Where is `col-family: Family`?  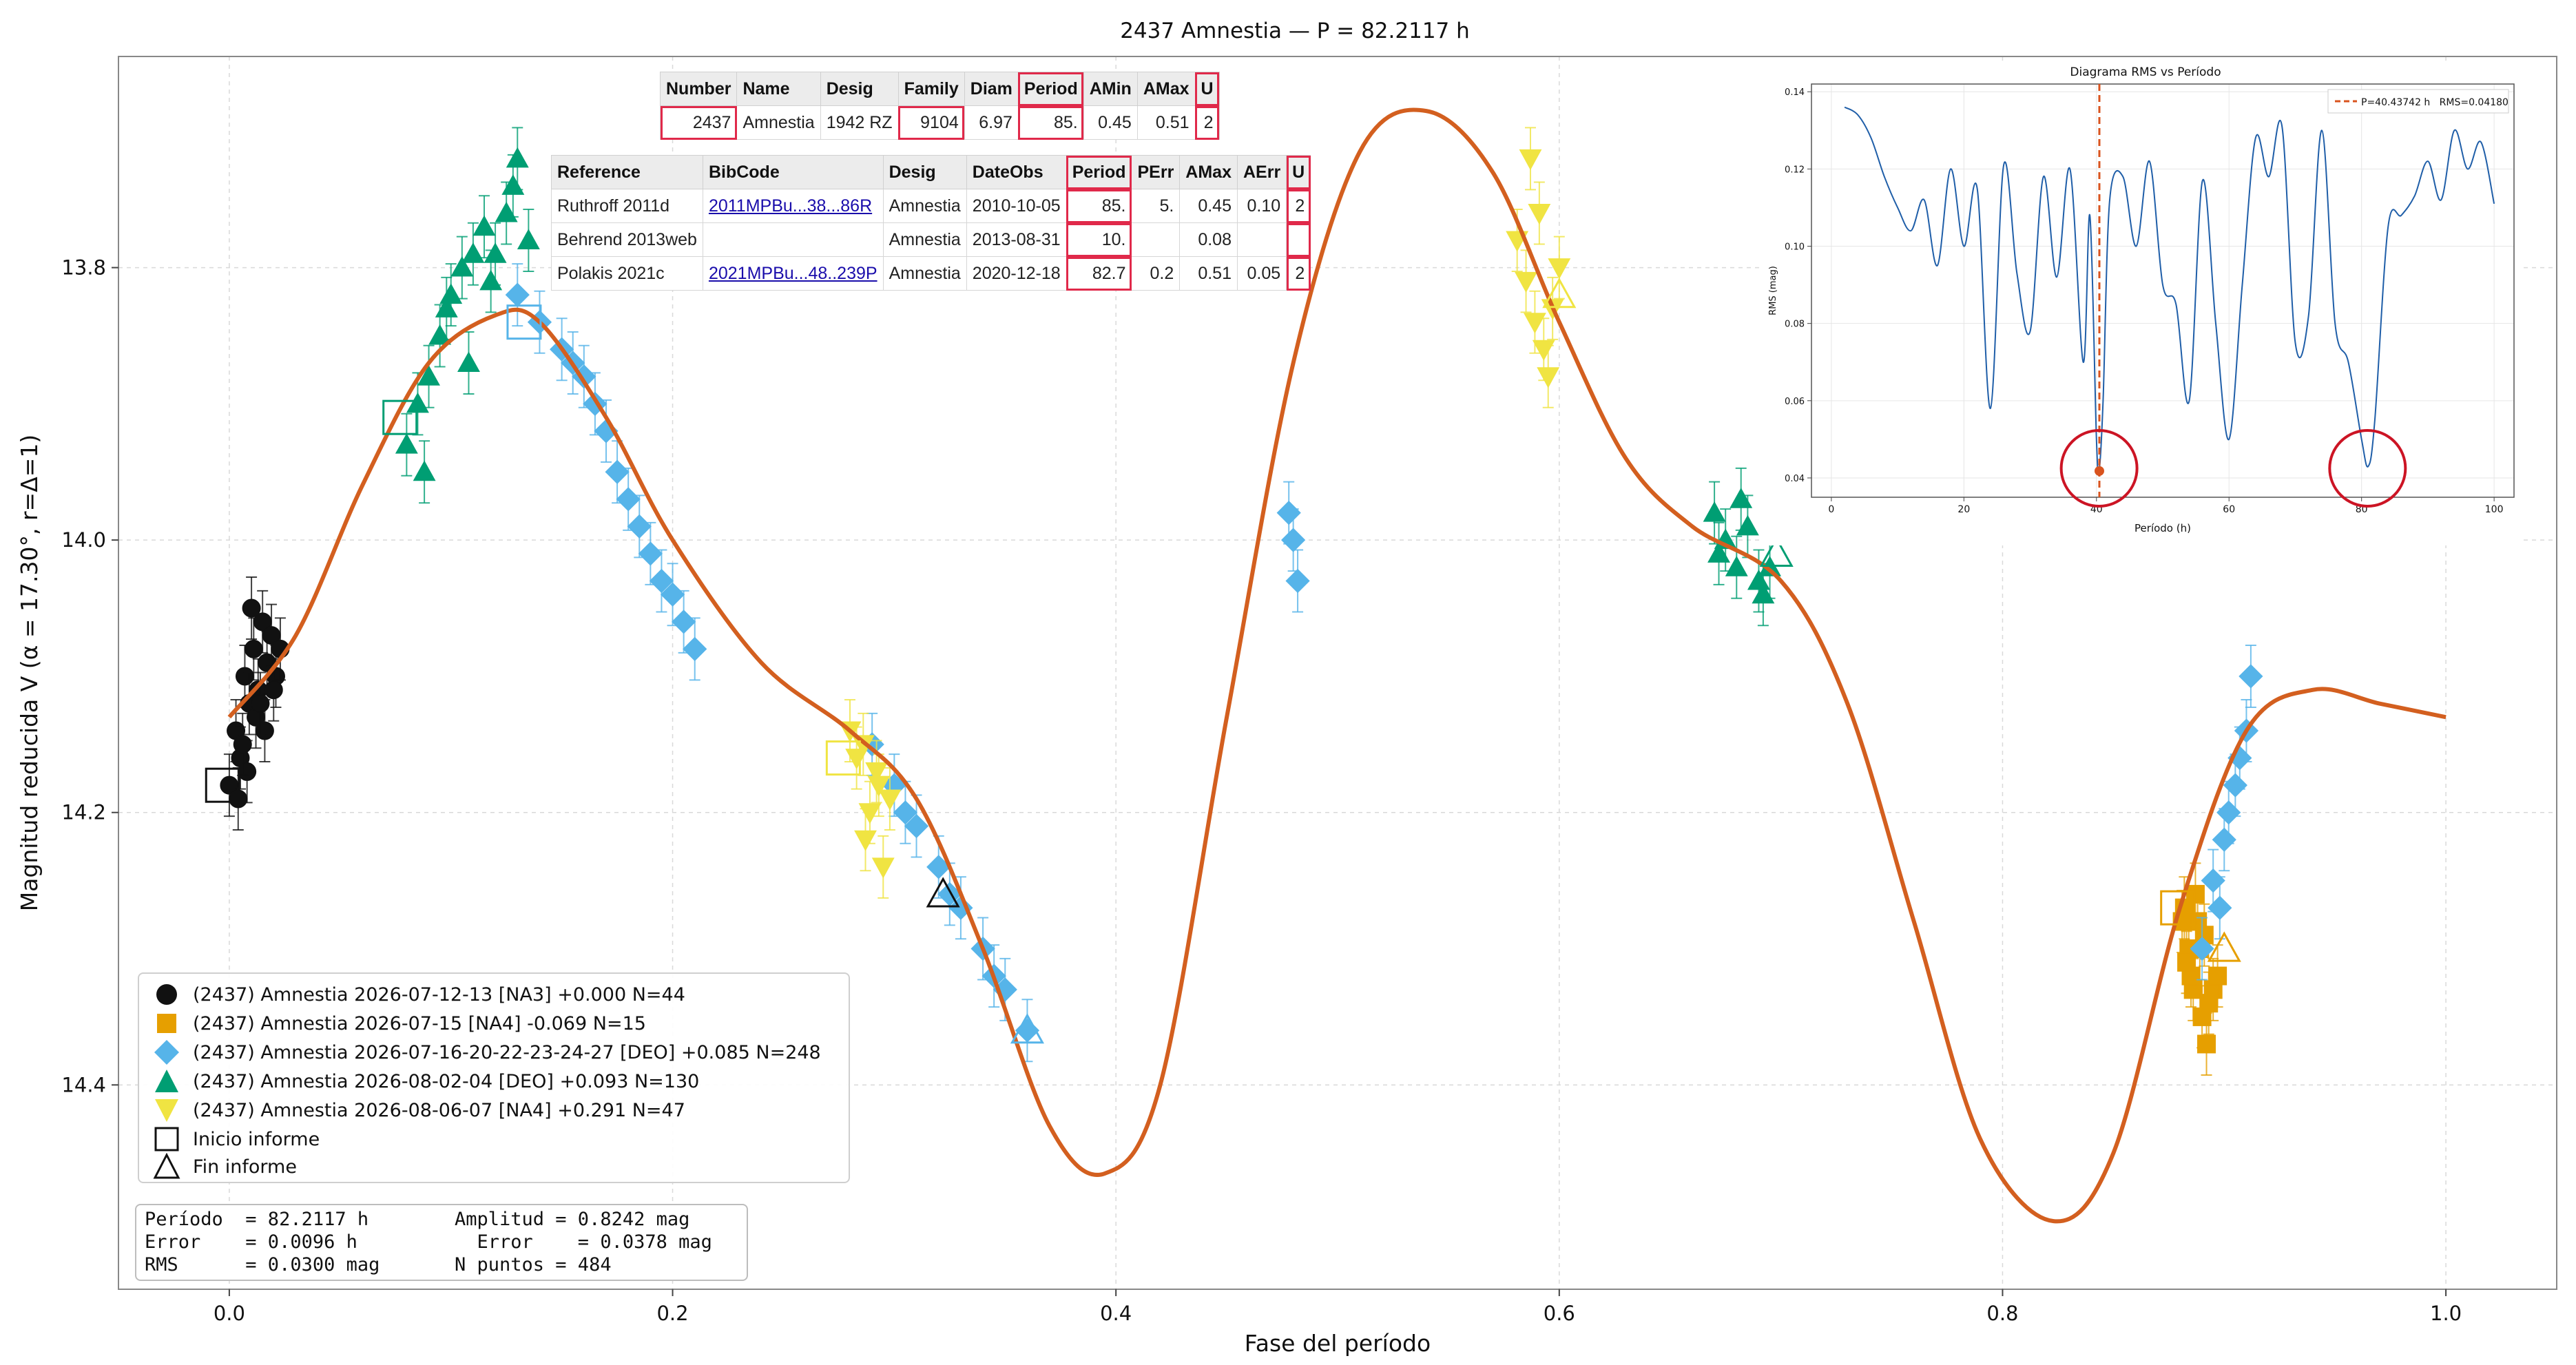
col-family: Family is located at coordinates (931, 89).